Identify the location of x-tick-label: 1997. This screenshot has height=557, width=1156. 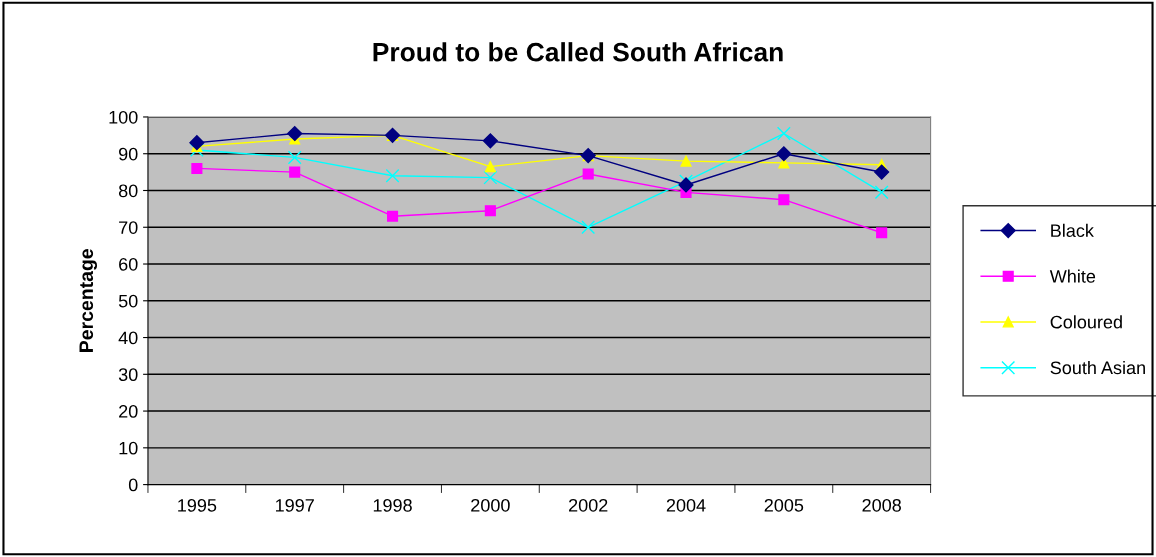
(295, 505).